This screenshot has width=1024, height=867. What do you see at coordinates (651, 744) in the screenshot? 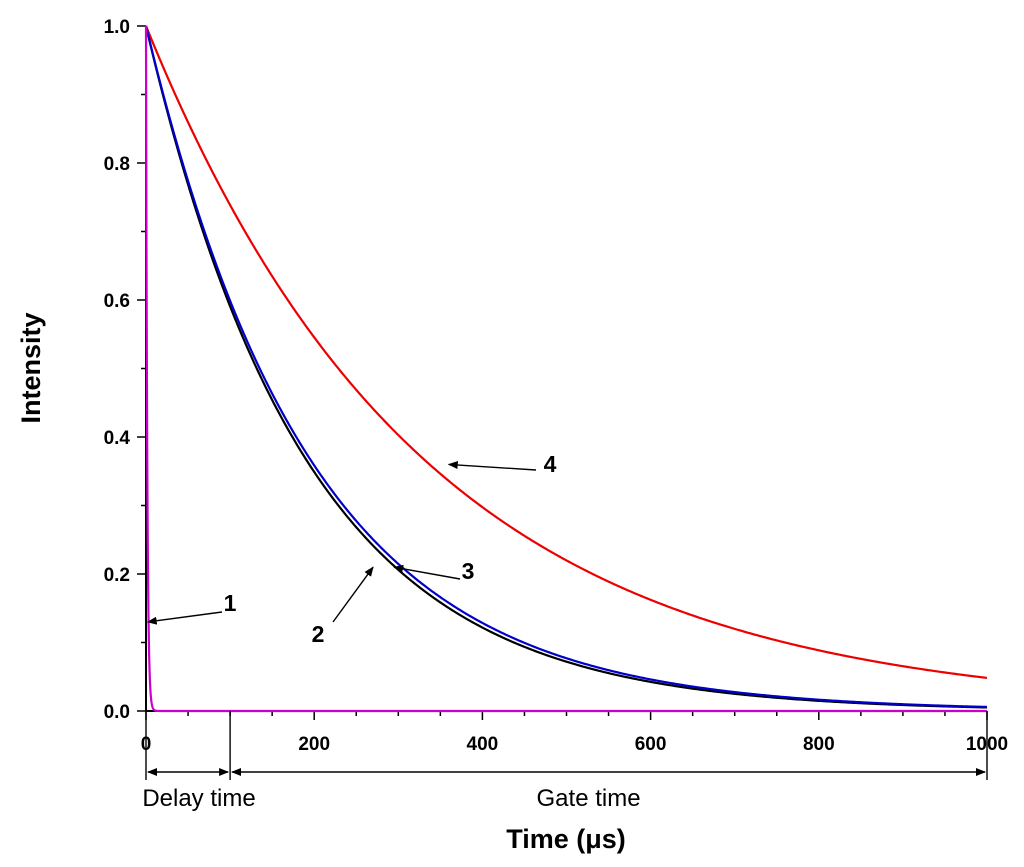
I see `x-tick-label: 600` at bounding box center [651, 744].